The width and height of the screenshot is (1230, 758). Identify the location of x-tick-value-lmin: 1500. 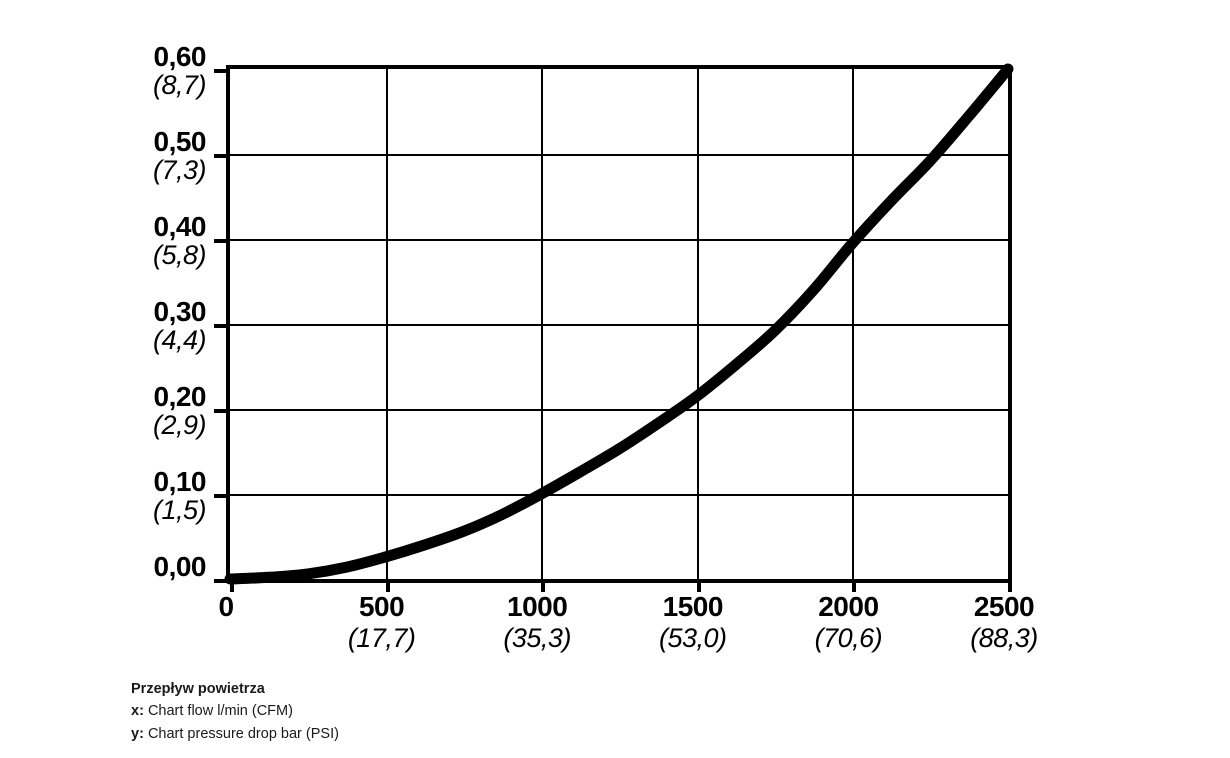
(693, 606).